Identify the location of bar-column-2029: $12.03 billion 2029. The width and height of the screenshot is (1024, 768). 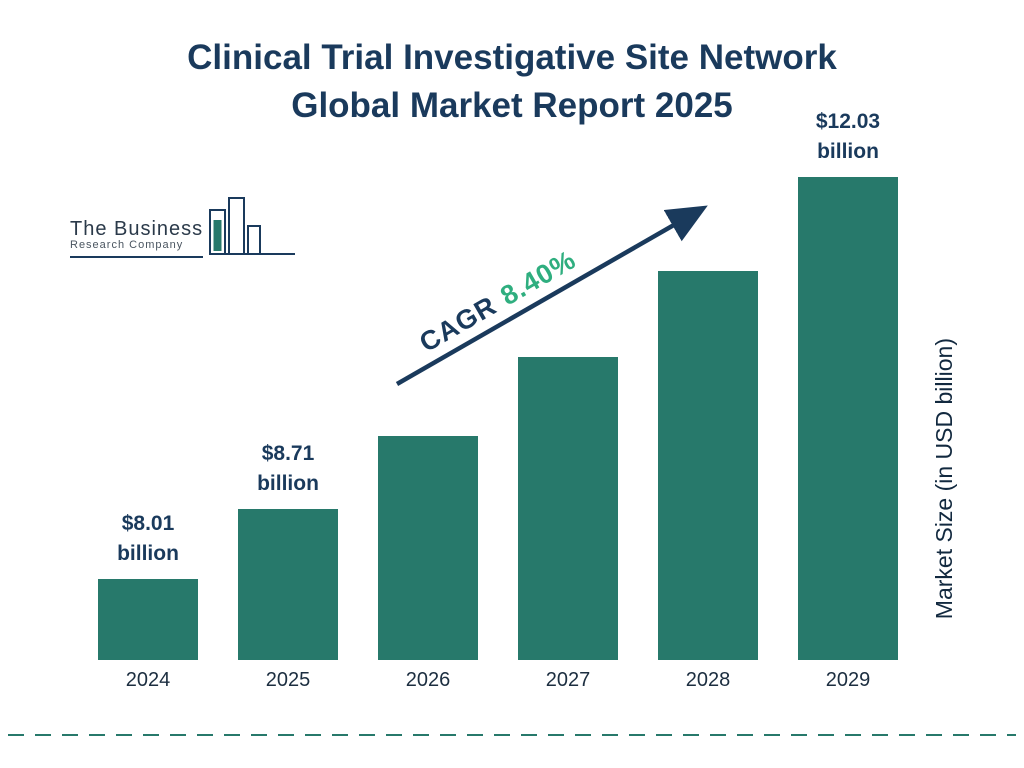
(848, 401).